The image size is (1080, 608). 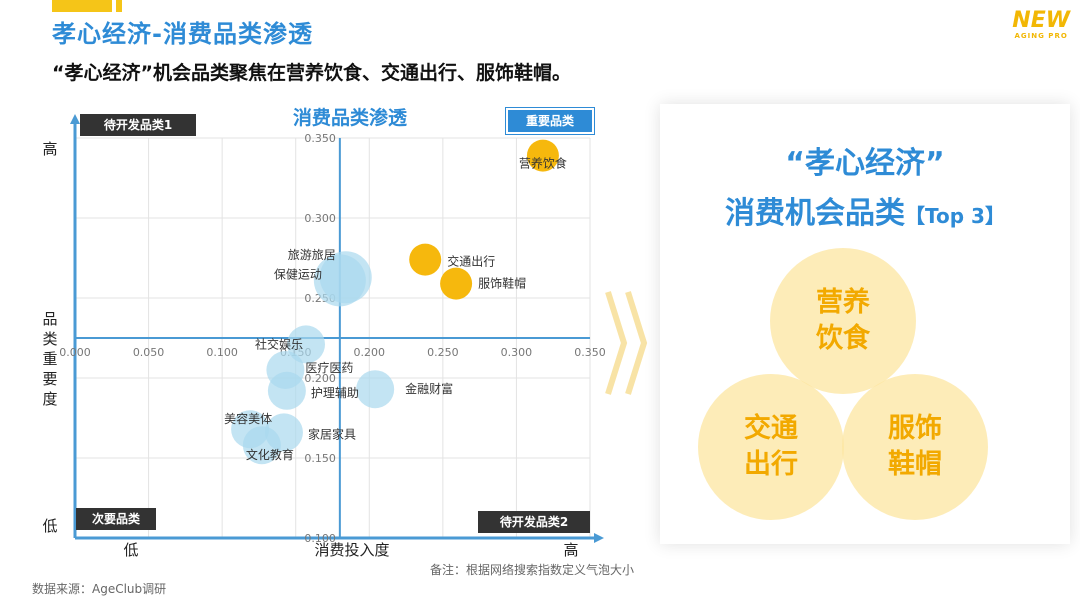 I want to click on y-axis-title-char: 度, so click(x=49, y=399).